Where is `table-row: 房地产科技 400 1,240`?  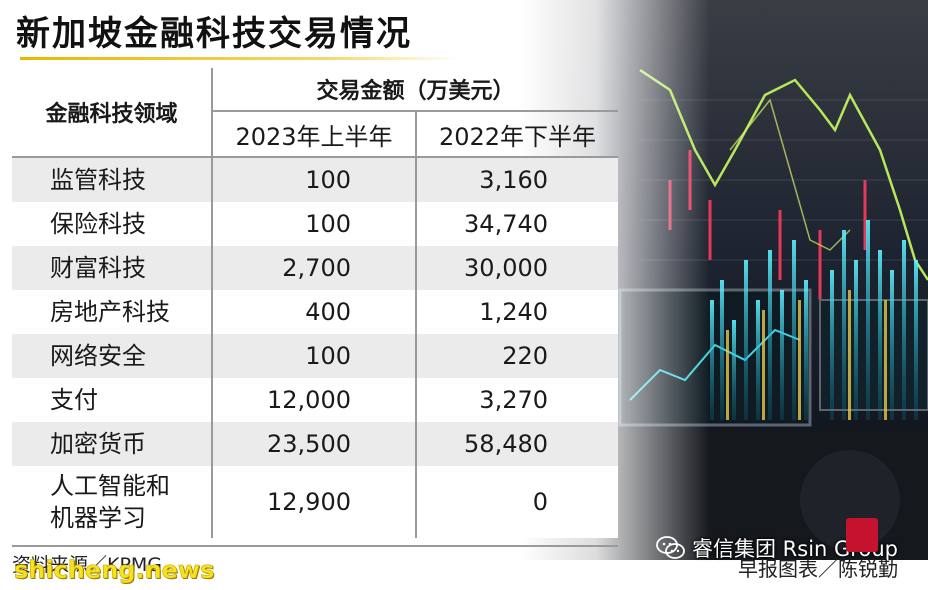
table-row: 房地产科技 400 1,240 is located at coordinates (315, 312).